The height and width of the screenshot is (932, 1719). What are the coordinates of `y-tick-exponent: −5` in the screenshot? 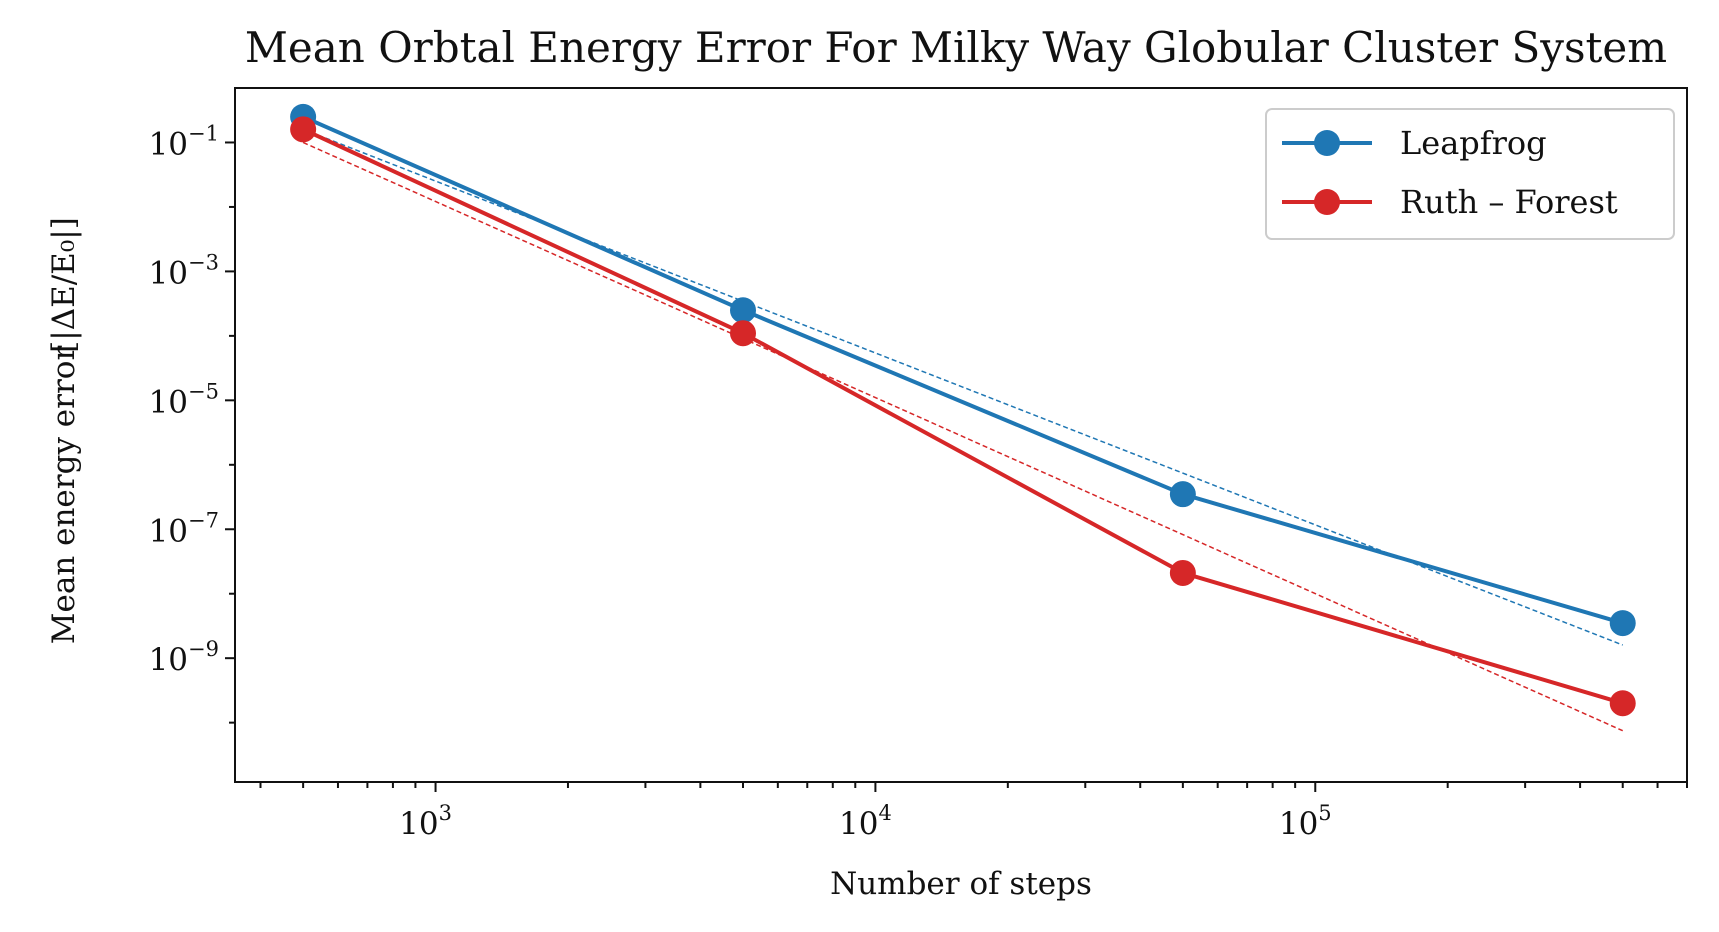 It's located at (203, 391).